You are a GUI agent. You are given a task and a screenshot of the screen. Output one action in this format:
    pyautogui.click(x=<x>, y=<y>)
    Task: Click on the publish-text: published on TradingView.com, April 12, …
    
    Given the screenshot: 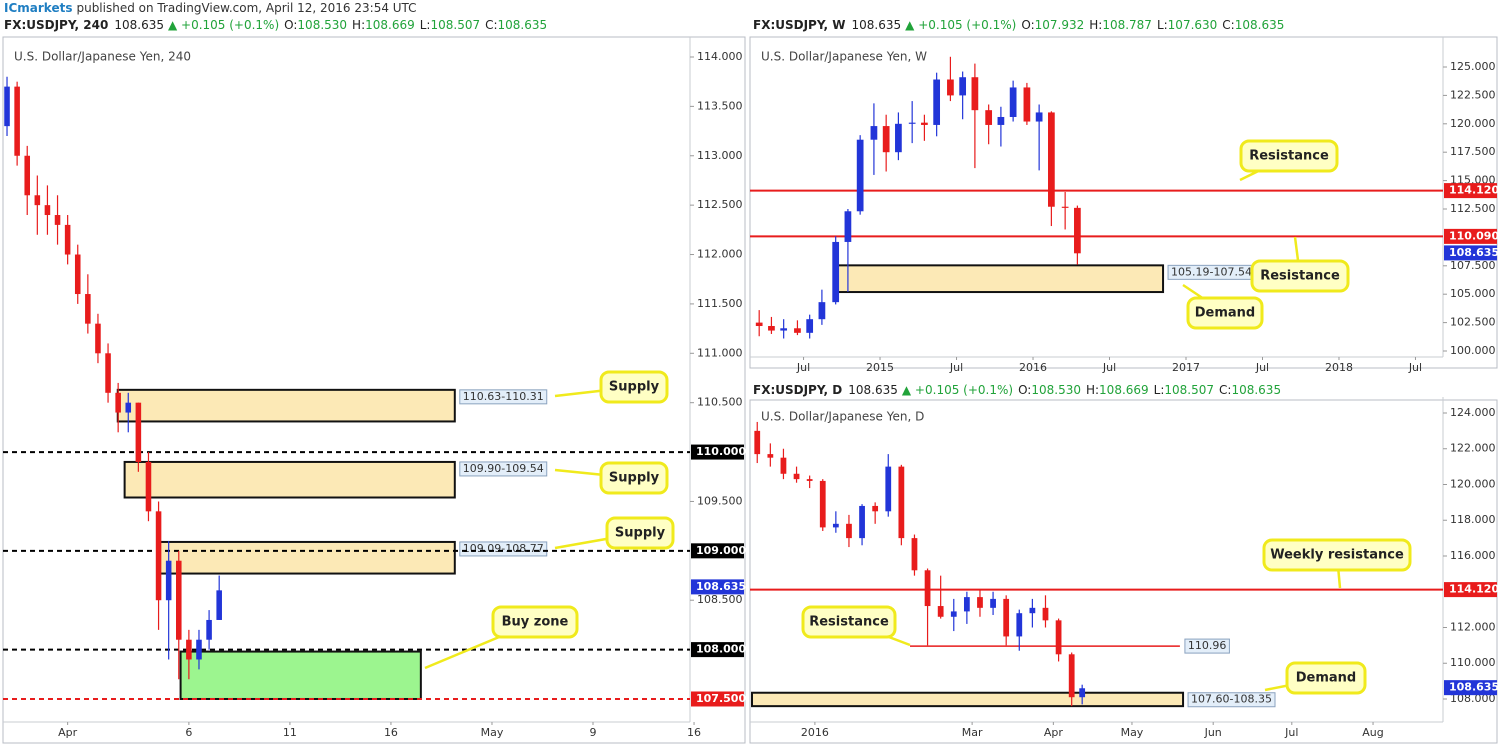 What is the action you would take?
    pyautogui.click(x=246, y=8)
    